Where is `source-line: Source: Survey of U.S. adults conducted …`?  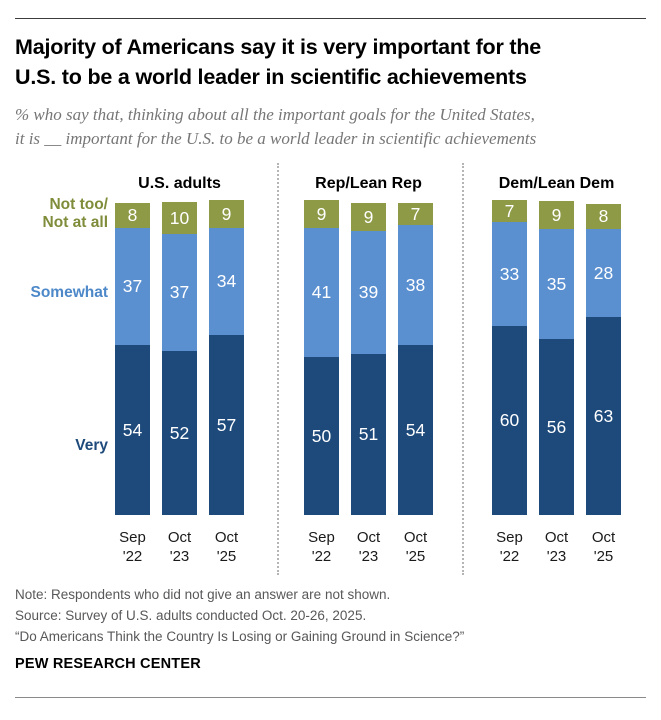 source-line: Source: Survey of U.S. adults conducted … is located at coordinates (191, 615).